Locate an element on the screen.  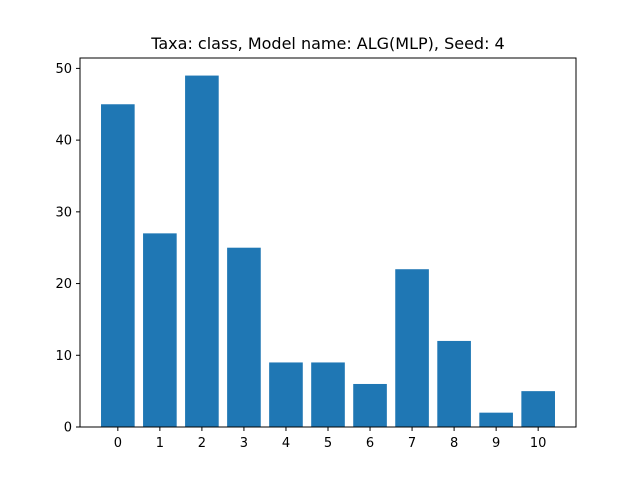
x-tick-label: 5 is located at coordinates (328, 443).